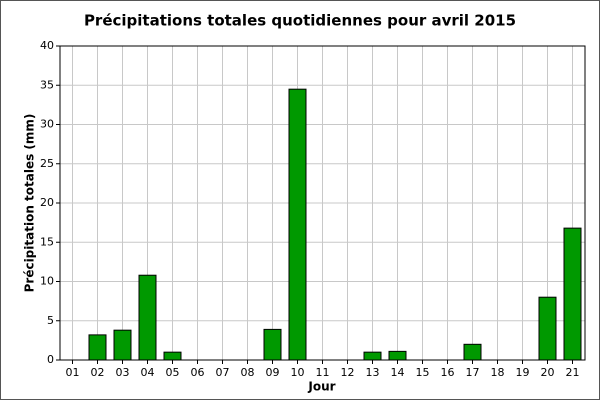 The height and width of the screenshot is (400, 600). Describe the element at coordinates (47, 163) in the screenshot. I see `y-tick-label: 25` at that location.